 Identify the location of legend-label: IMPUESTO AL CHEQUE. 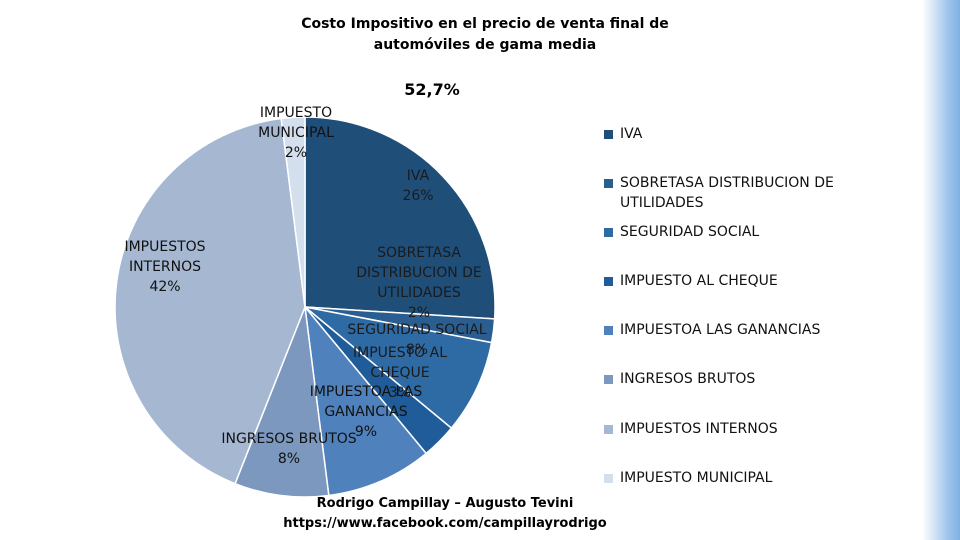
(699, 281).